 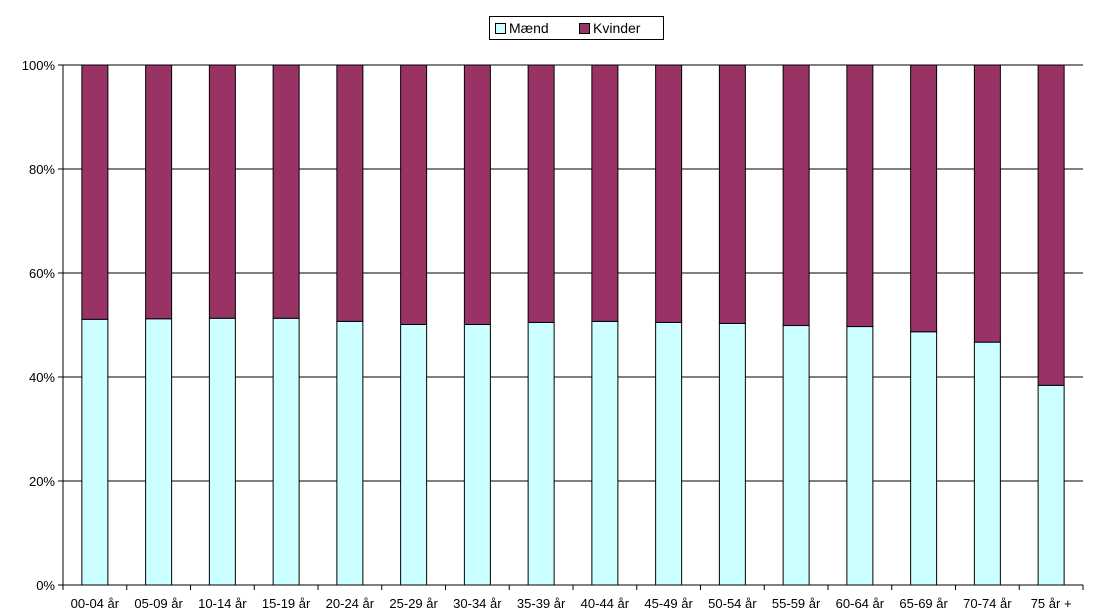 I want to click on y-tick-label: 100%, so click(x=39, y=65).